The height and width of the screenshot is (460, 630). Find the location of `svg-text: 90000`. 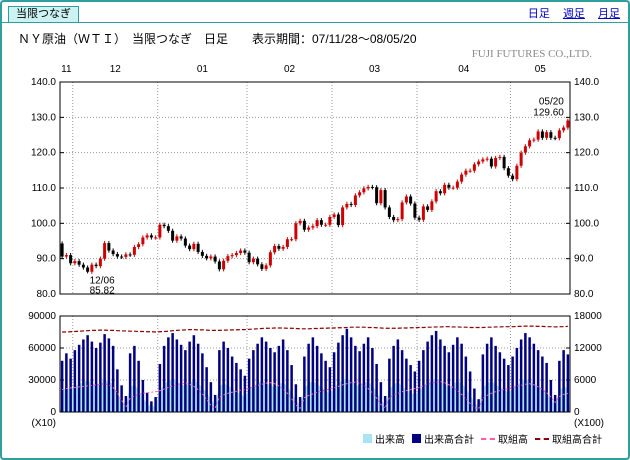

svg-text: 90000 is located at coordinates (42, 316).